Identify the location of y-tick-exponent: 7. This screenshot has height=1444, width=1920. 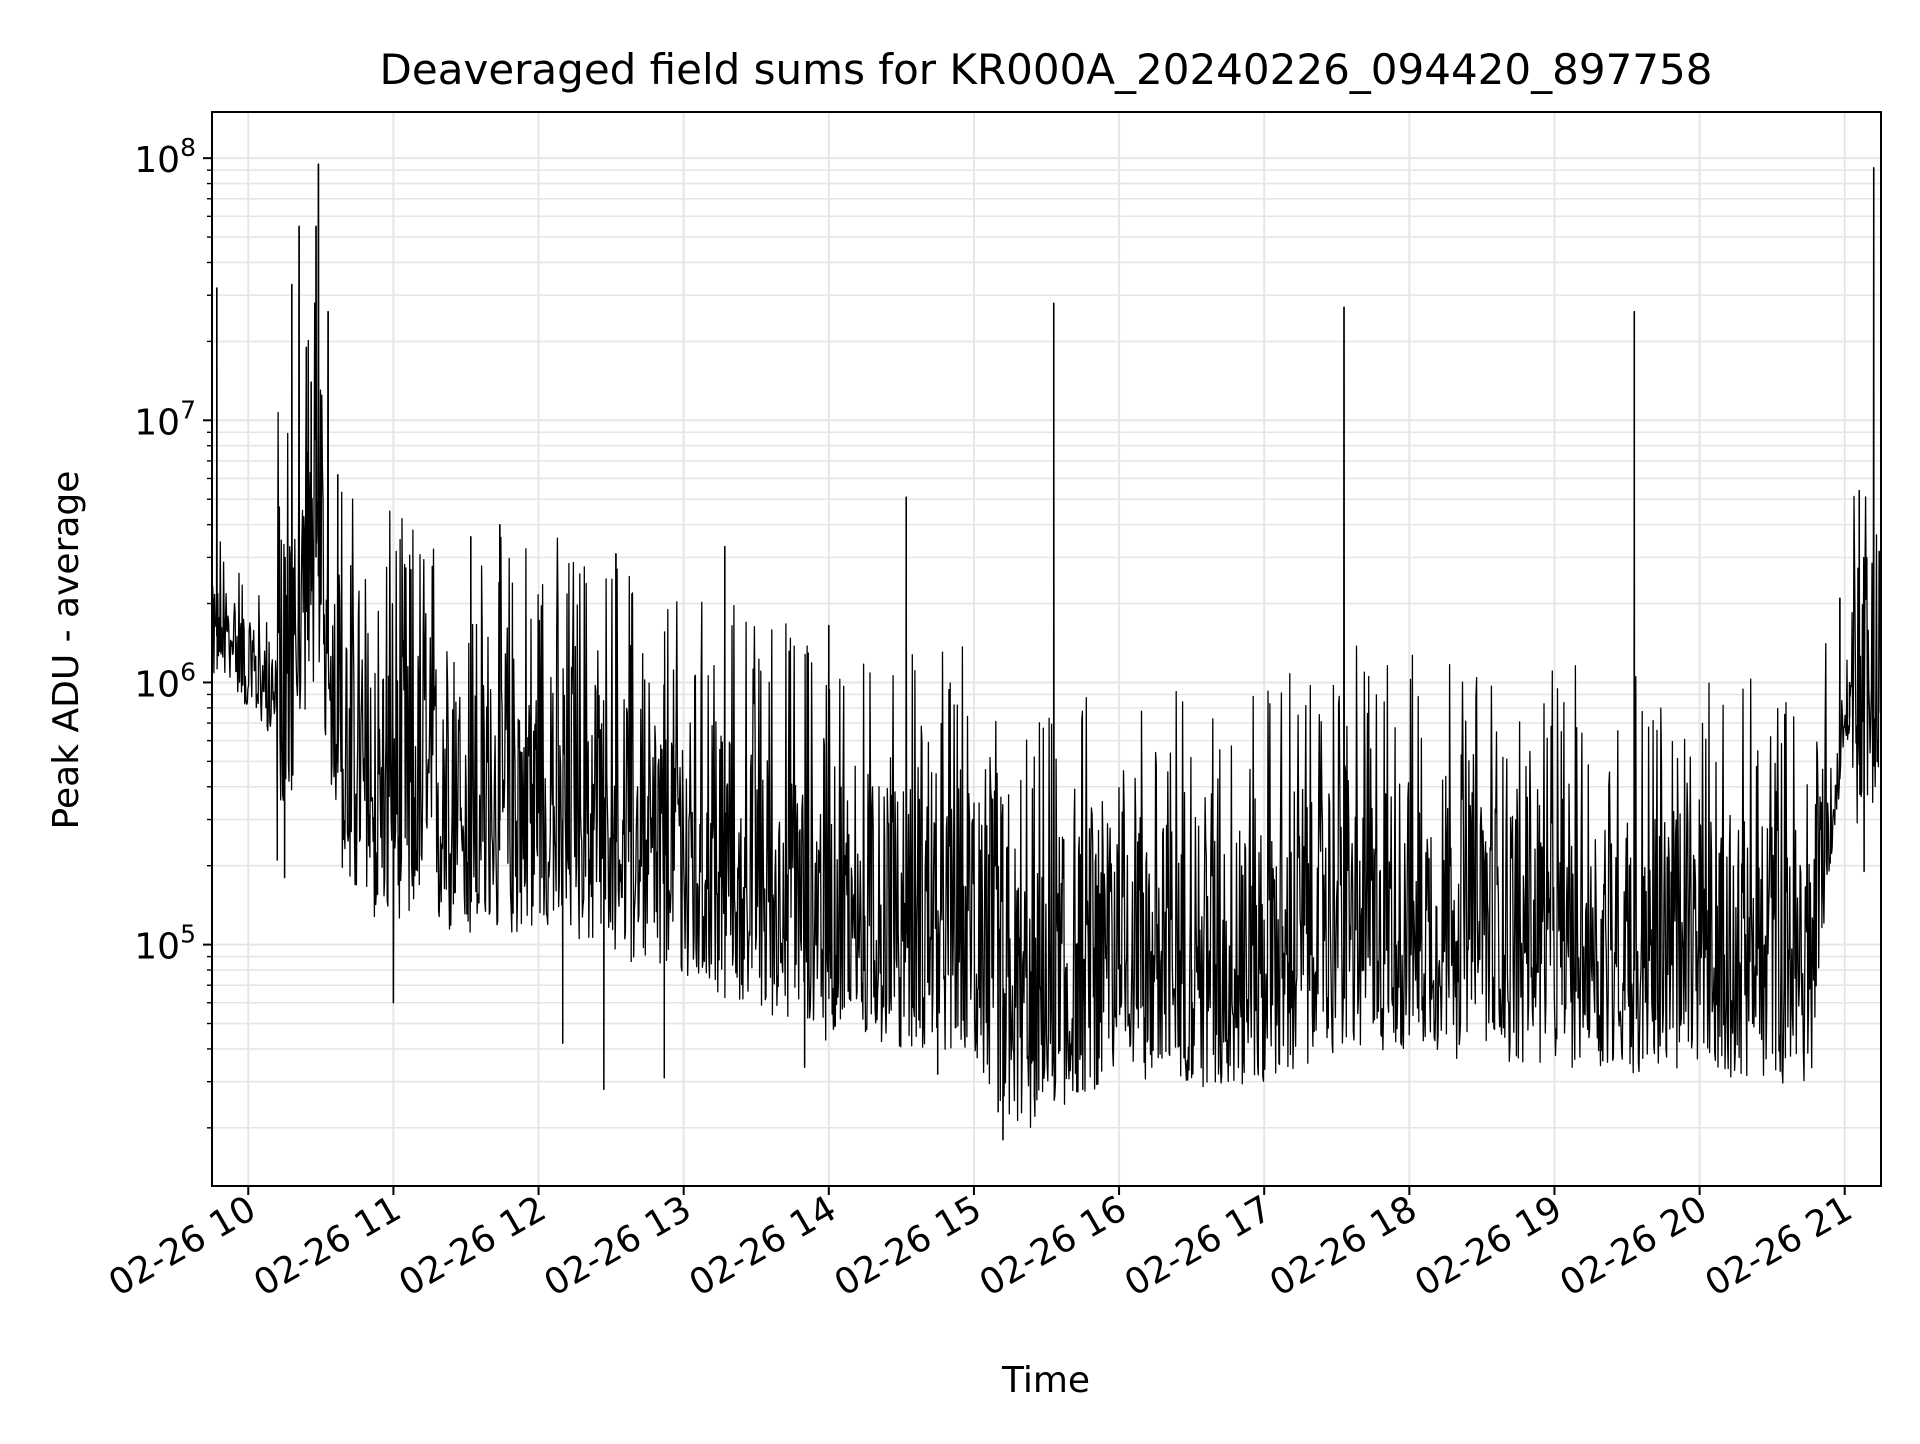
(188, 409).